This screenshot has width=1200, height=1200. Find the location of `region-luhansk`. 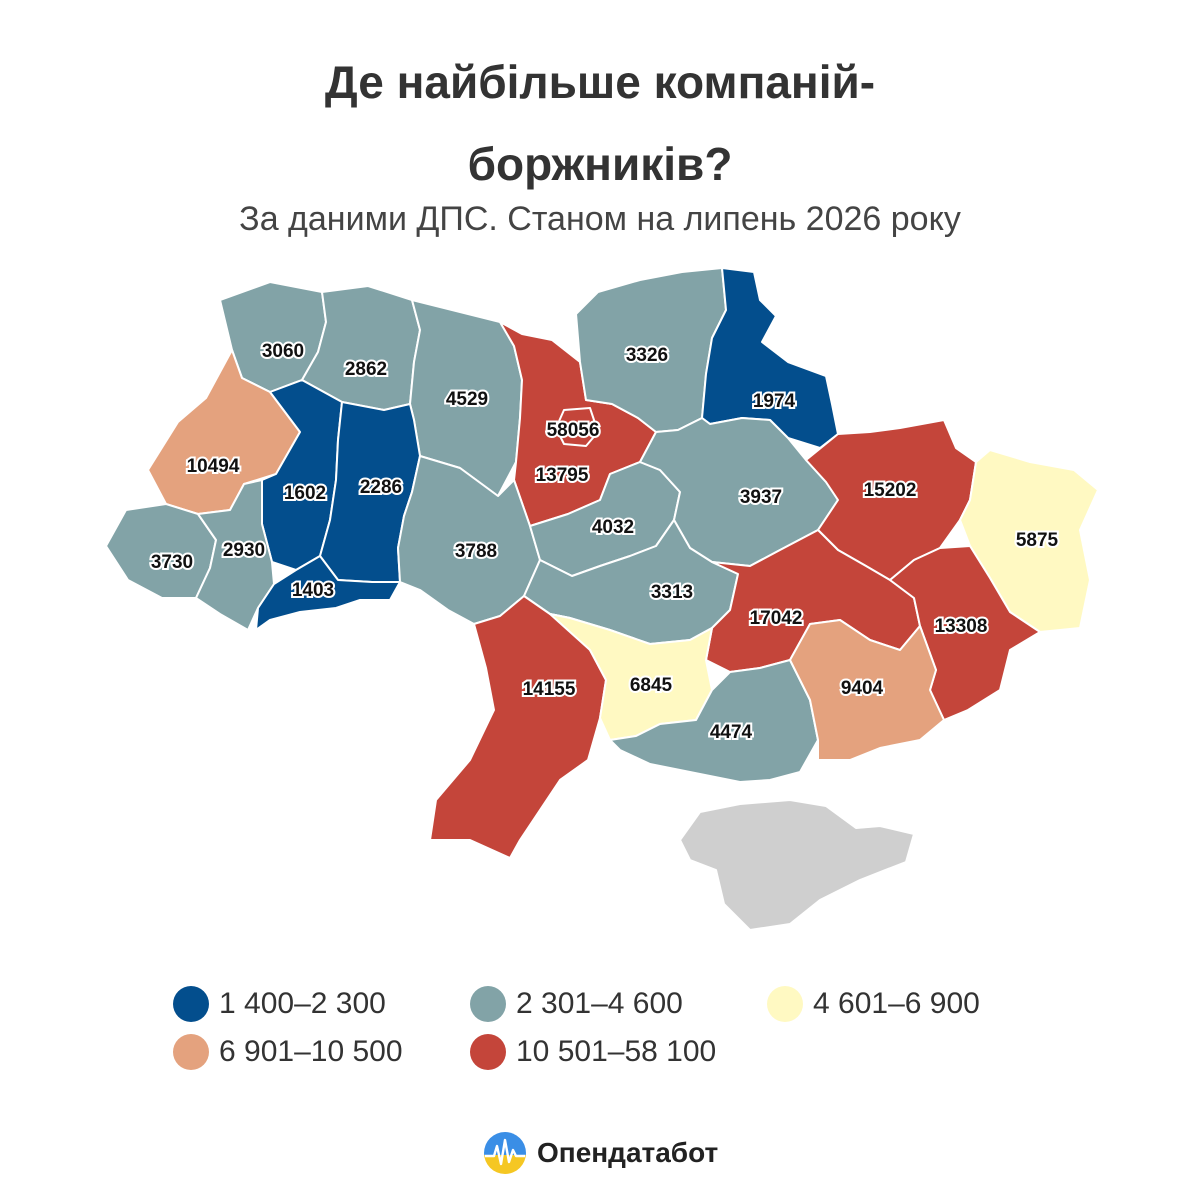

region-luhansk is located at coordinates (1029, 541).